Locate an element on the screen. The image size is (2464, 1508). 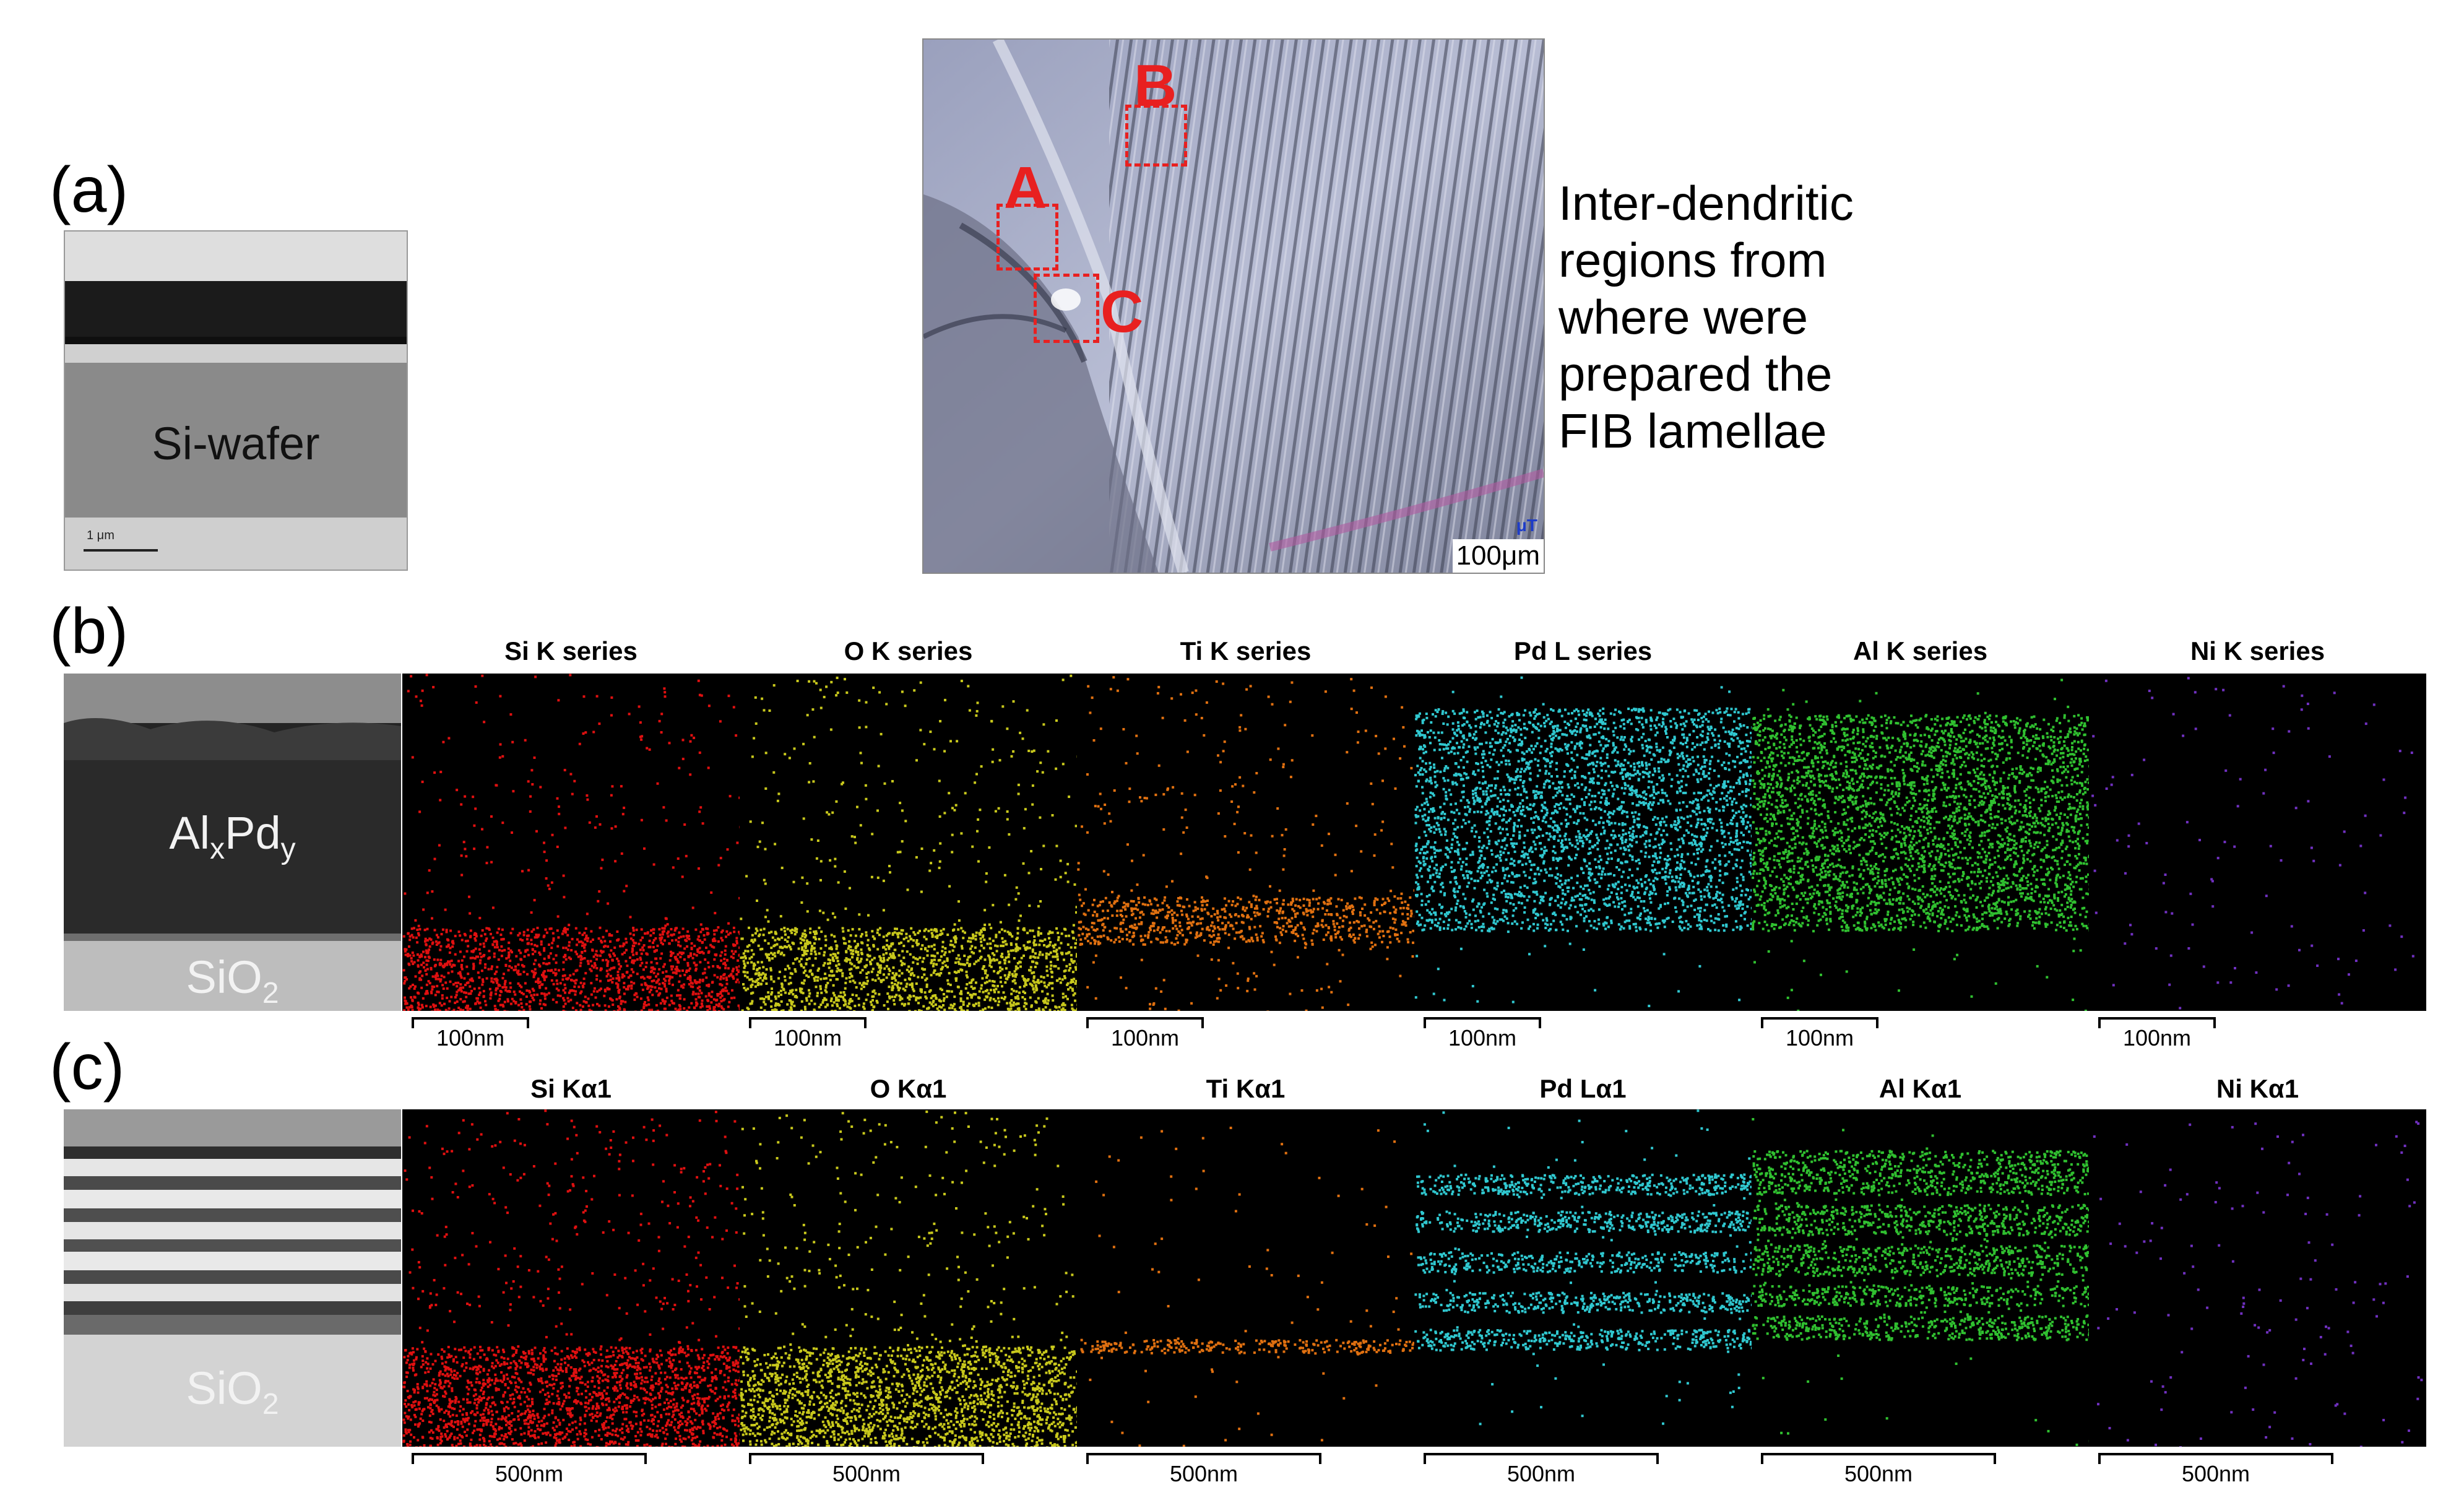
sio2-b-sub: 2 is located at coordinates (270, 994).